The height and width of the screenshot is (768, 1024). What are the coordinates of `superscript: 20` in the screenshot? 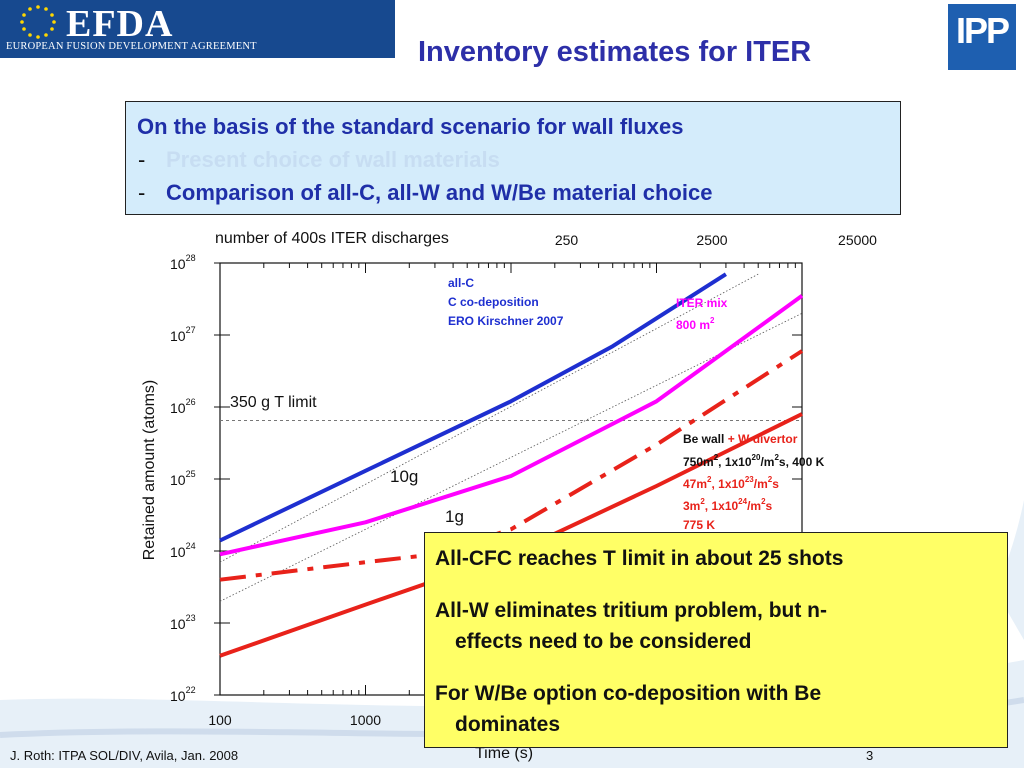 It's located at (756, 457).